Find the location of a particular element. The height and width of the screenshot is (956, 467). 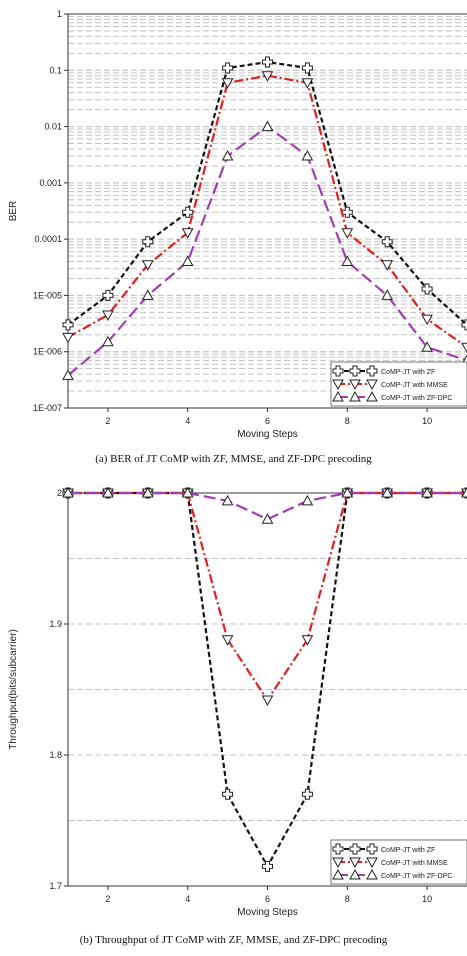

y-axis-title: BER is located at coordinates (13, 211).